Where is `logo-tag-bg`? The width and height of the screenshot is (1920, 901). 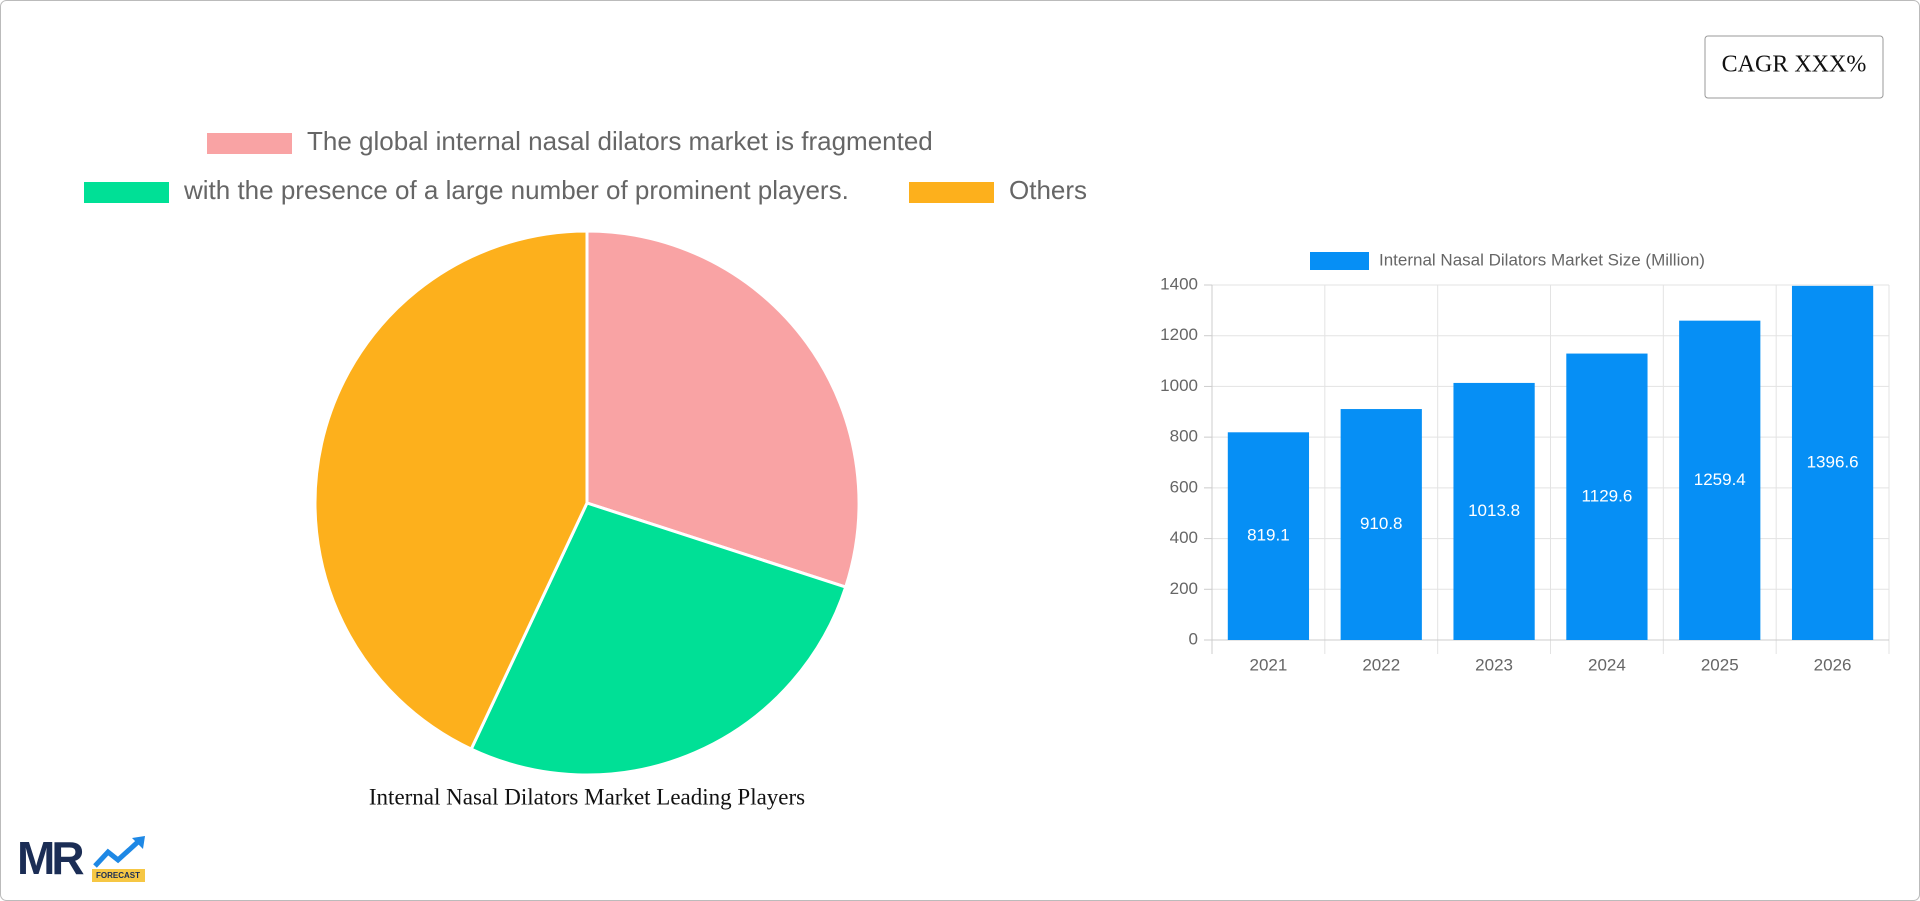
logo-tag-bg is located at coordinates (118, 875).